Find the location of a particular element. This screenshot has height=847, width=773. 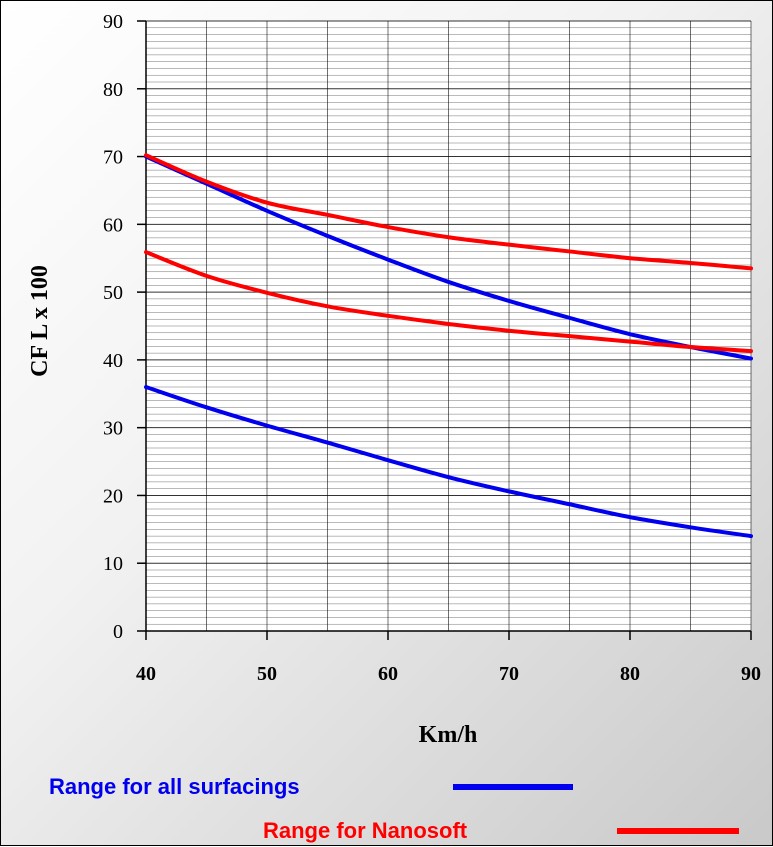

y-tick-label: 90 is located at coordinates (113, 22).